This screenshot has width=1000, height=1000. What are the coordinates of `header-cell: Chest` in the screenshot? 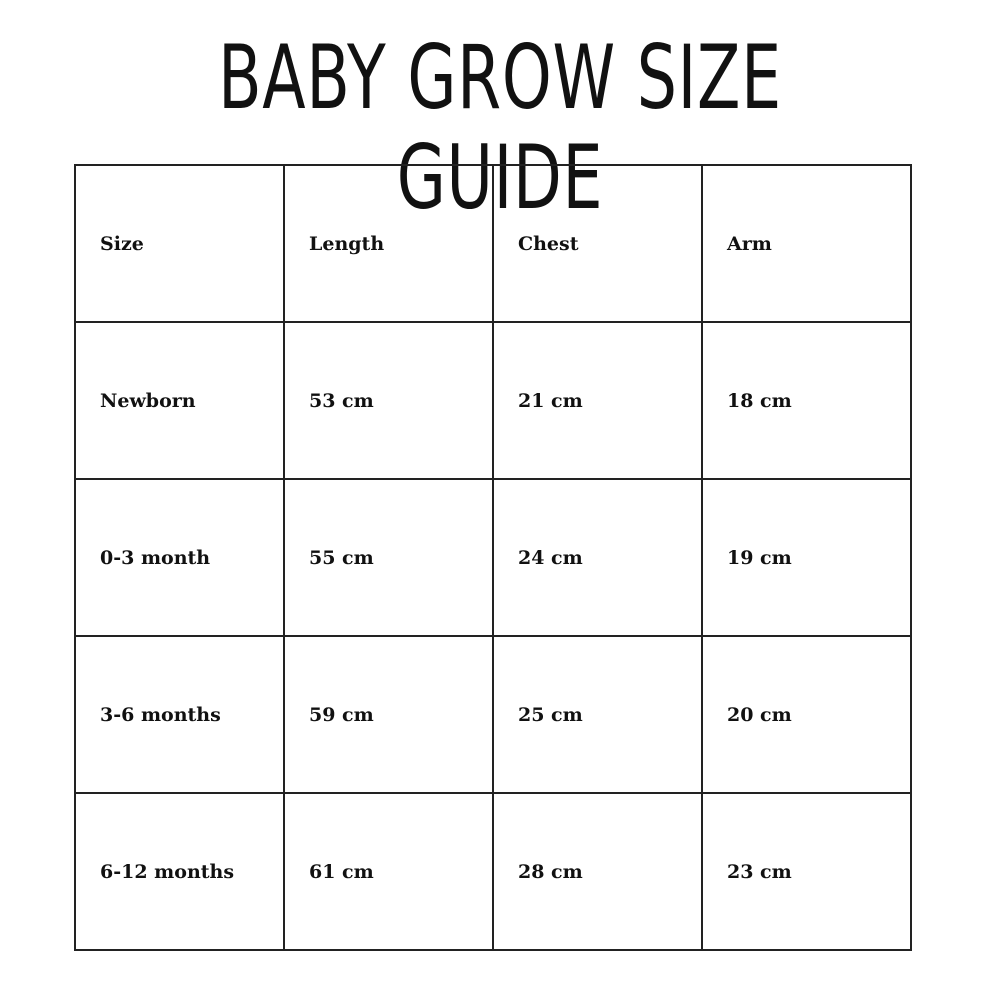 It's located at (597, 243).